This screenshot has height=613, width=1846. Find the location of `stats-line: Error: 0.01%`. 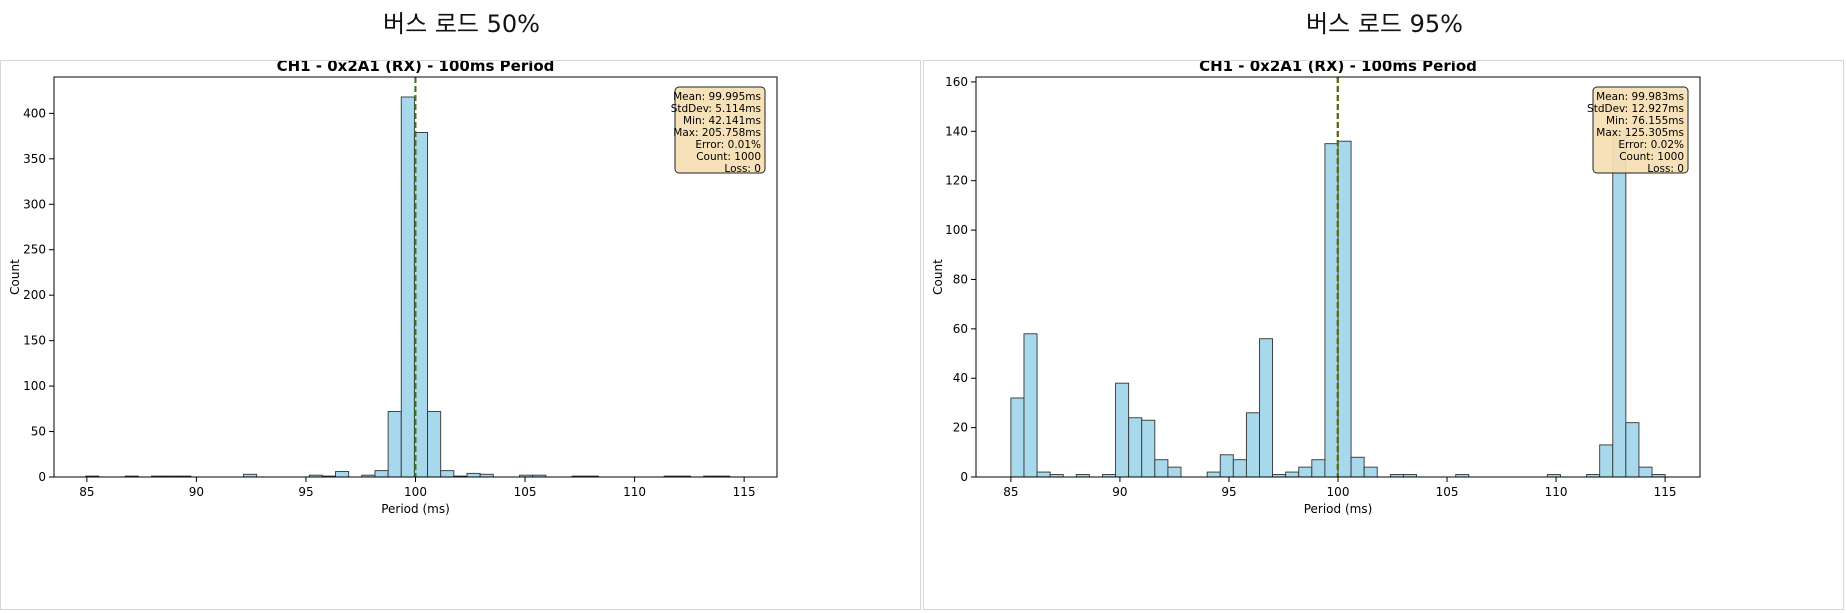

stats-line: Error: 0.01% is located at coordinates (728, 145).